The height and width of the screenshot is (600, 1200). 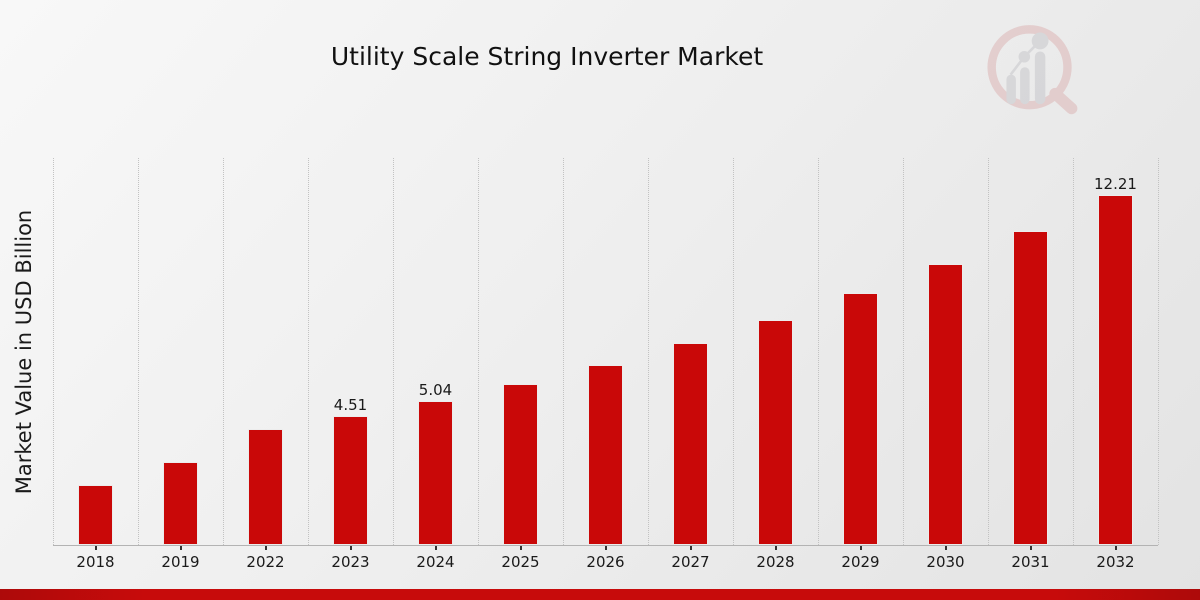 What do you see at coordinates (435, 473) in the screenshot?
I see `bar-2024` at bounding box center [435, 473].